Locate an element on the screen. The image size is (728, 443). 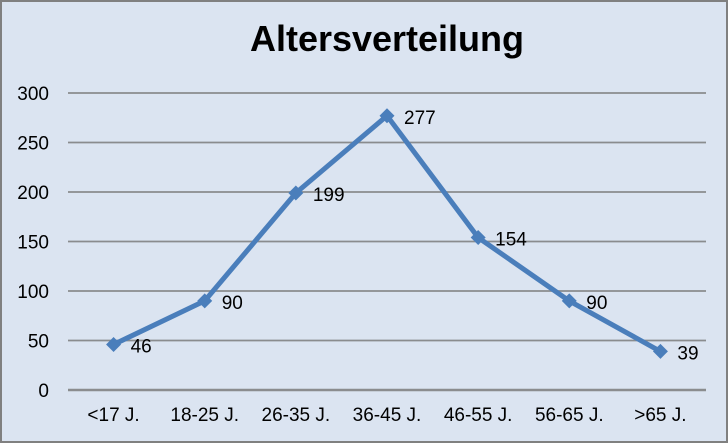
x-category-label: 36-45 J. is located at coordinates (387, 415).